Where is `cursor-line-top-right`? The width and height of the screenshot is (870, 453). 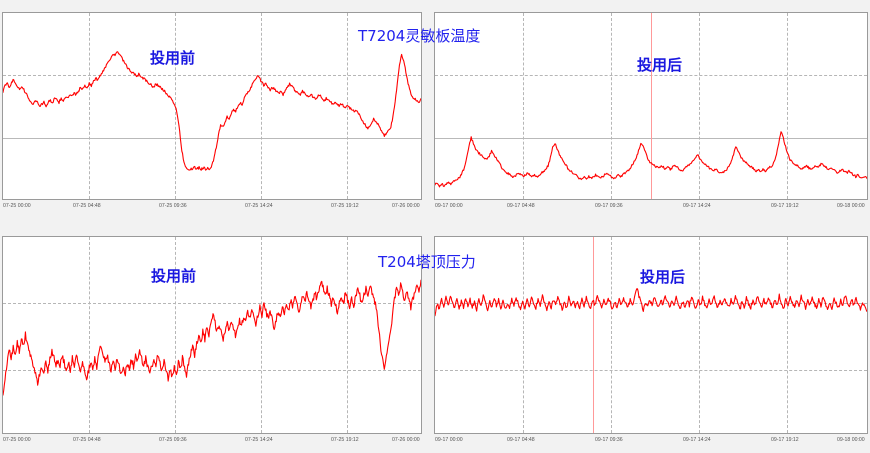 cursor-line-top-right is located at coordinates (651, 106).